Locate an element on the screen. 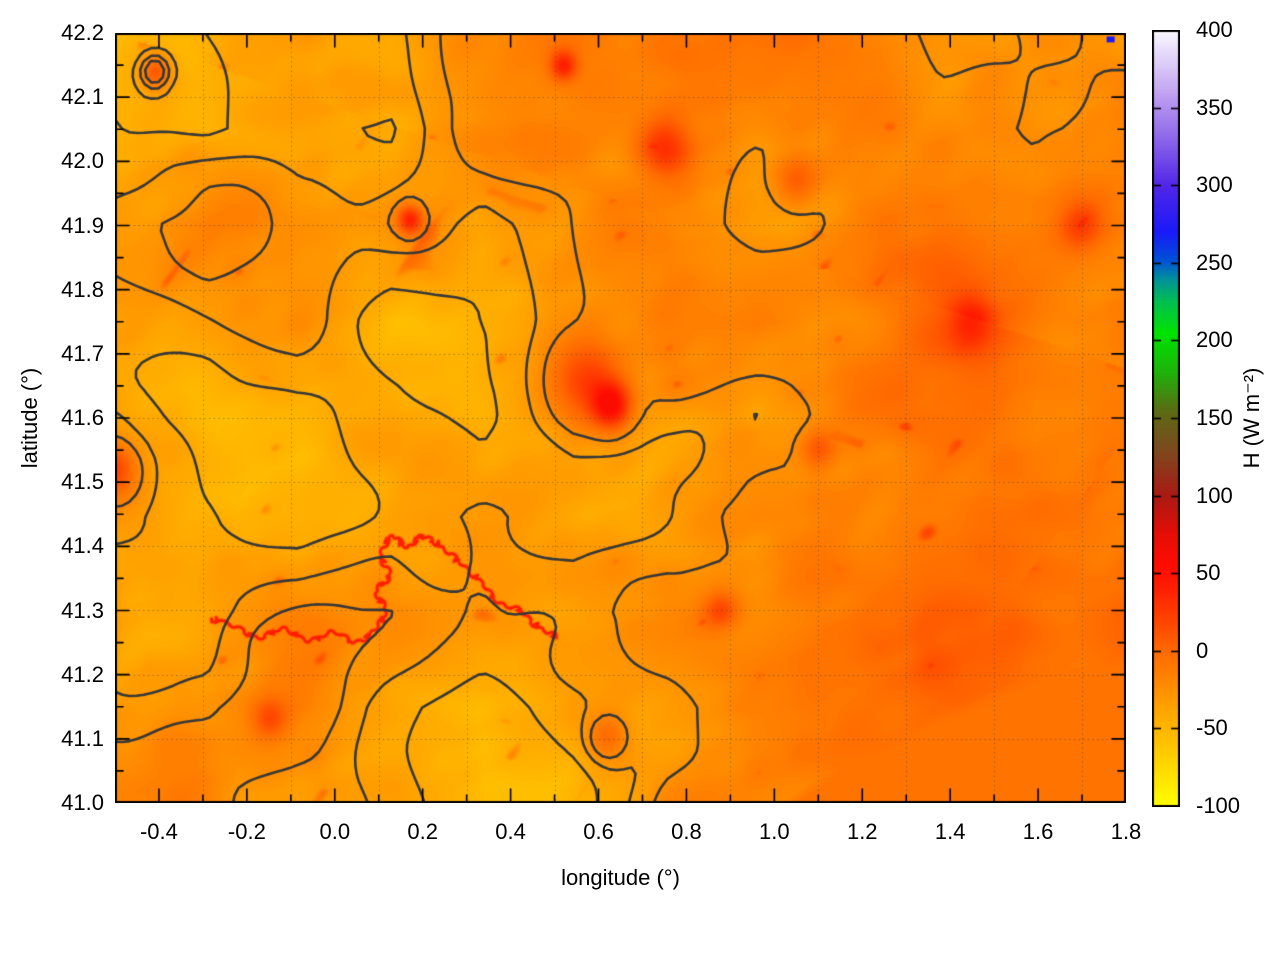  x-tick-label: 0.6 is located at coordinates (598, 831).